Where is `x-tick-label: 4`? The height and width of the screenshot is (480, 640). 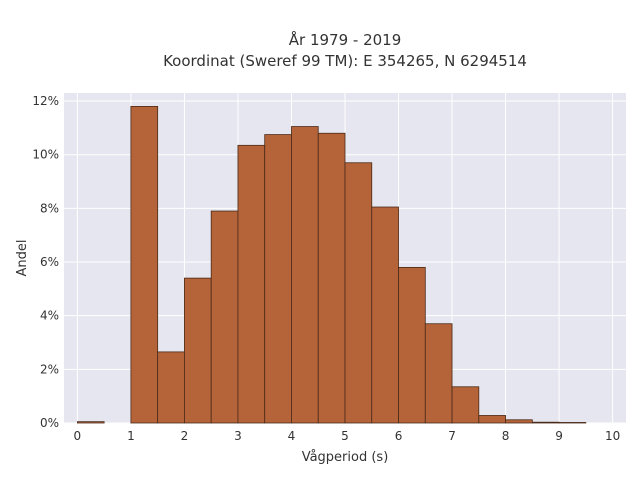 x-tick-label: 4 is located at coordinates (292, 436).